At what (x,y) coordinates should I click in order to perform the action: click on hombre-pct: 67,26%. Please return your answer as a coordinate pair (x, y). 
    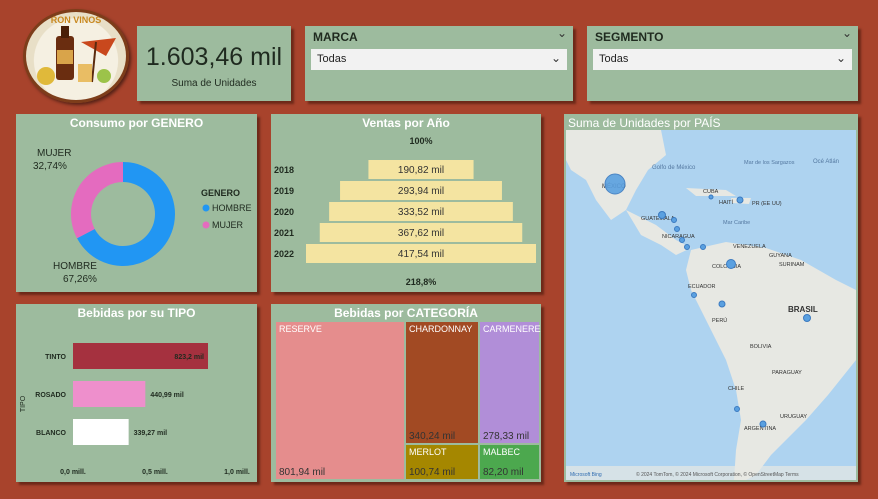
    Looking at the image, I should click on (80, 279).